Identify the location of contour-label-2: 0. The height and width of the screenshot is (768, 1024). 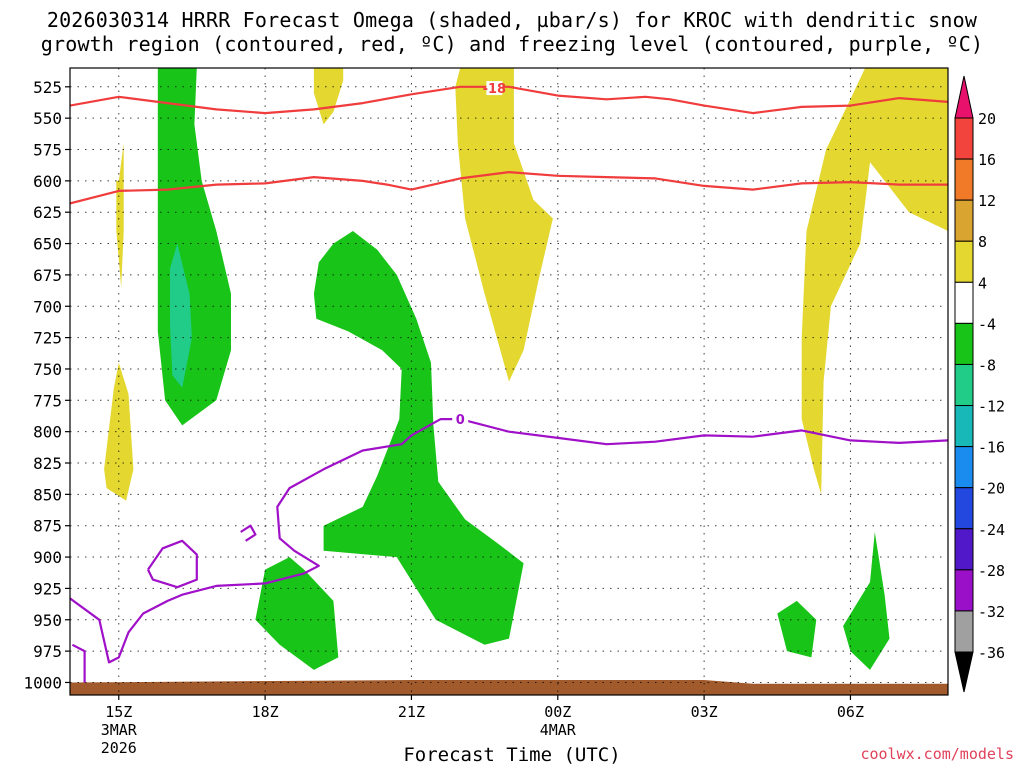
(460, 420).